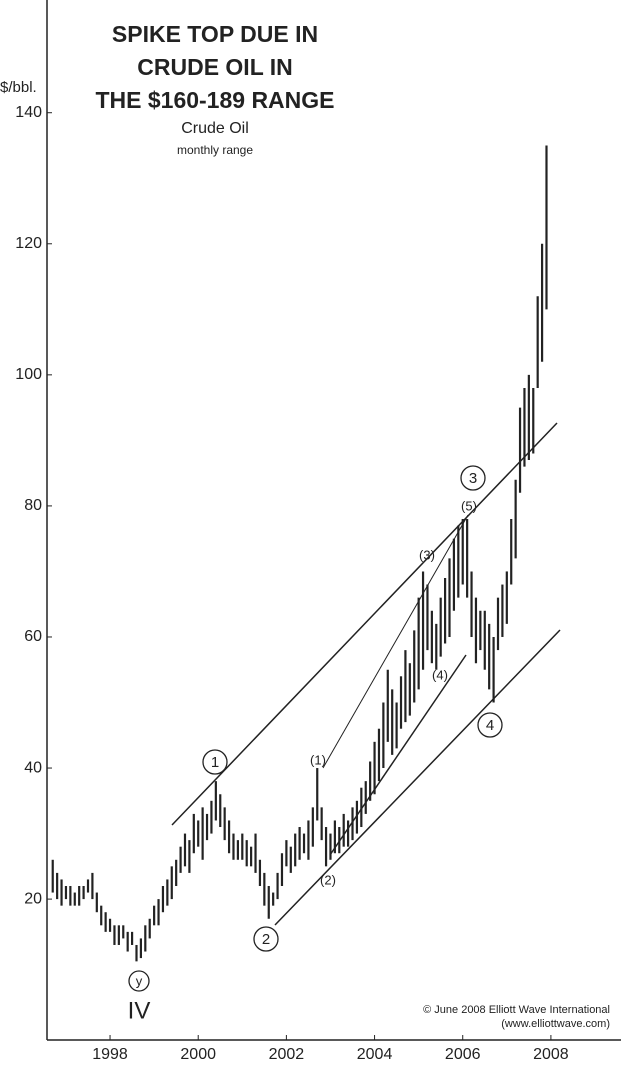  I want to click on chart-title: THE $160-189 RANGE, so click(214, 100).